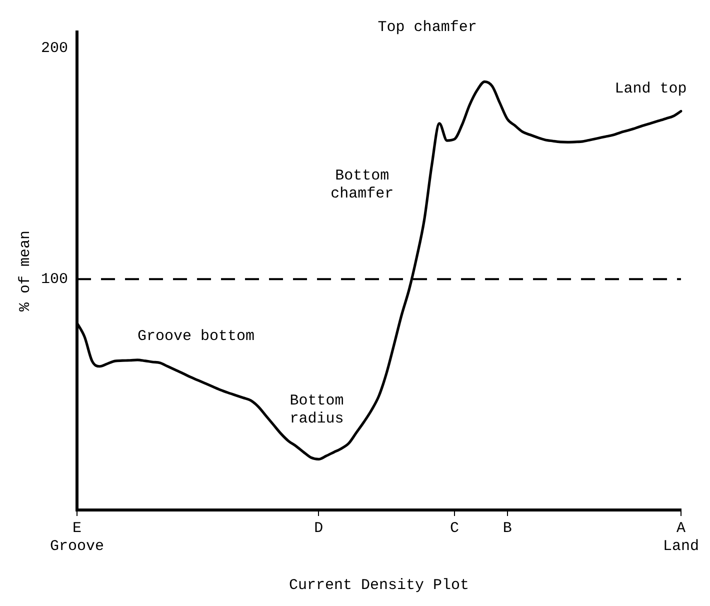 The image size is (710, 606). Describe the element at coordinates (379, 585) in the screenshot. I see `x-axis-title: Current Density Plot` at that location.